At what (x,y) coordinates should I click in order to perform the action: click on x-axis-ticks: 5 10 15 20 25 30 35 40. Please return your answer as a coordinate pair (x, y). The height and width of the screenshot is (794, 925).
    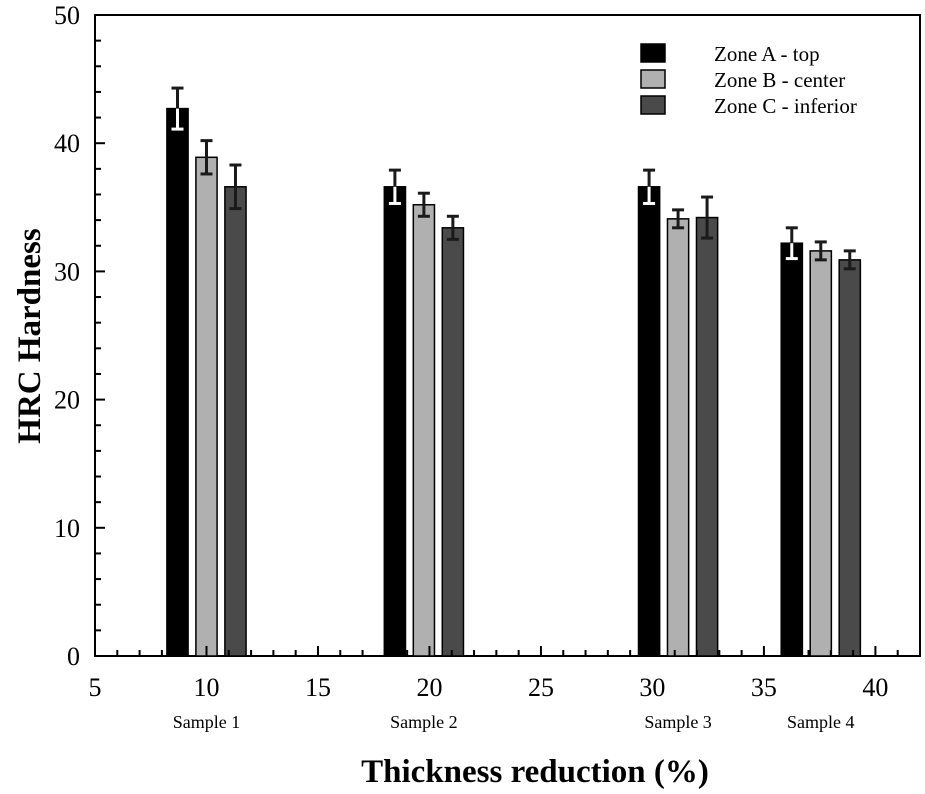
    Looking at the image, I should click on (505, 674).